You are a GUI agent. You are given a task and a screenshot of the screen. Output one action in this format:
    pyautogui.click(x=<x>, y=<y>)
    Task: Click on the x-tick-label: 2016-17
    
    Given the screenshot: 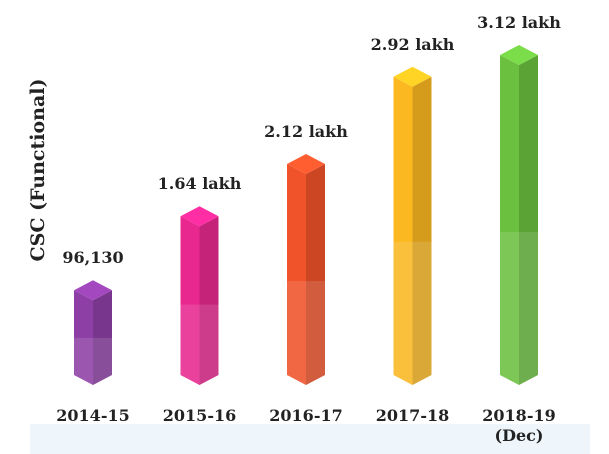 What is the action you would take?
    pyautogui.click(x=306, y=415)
    